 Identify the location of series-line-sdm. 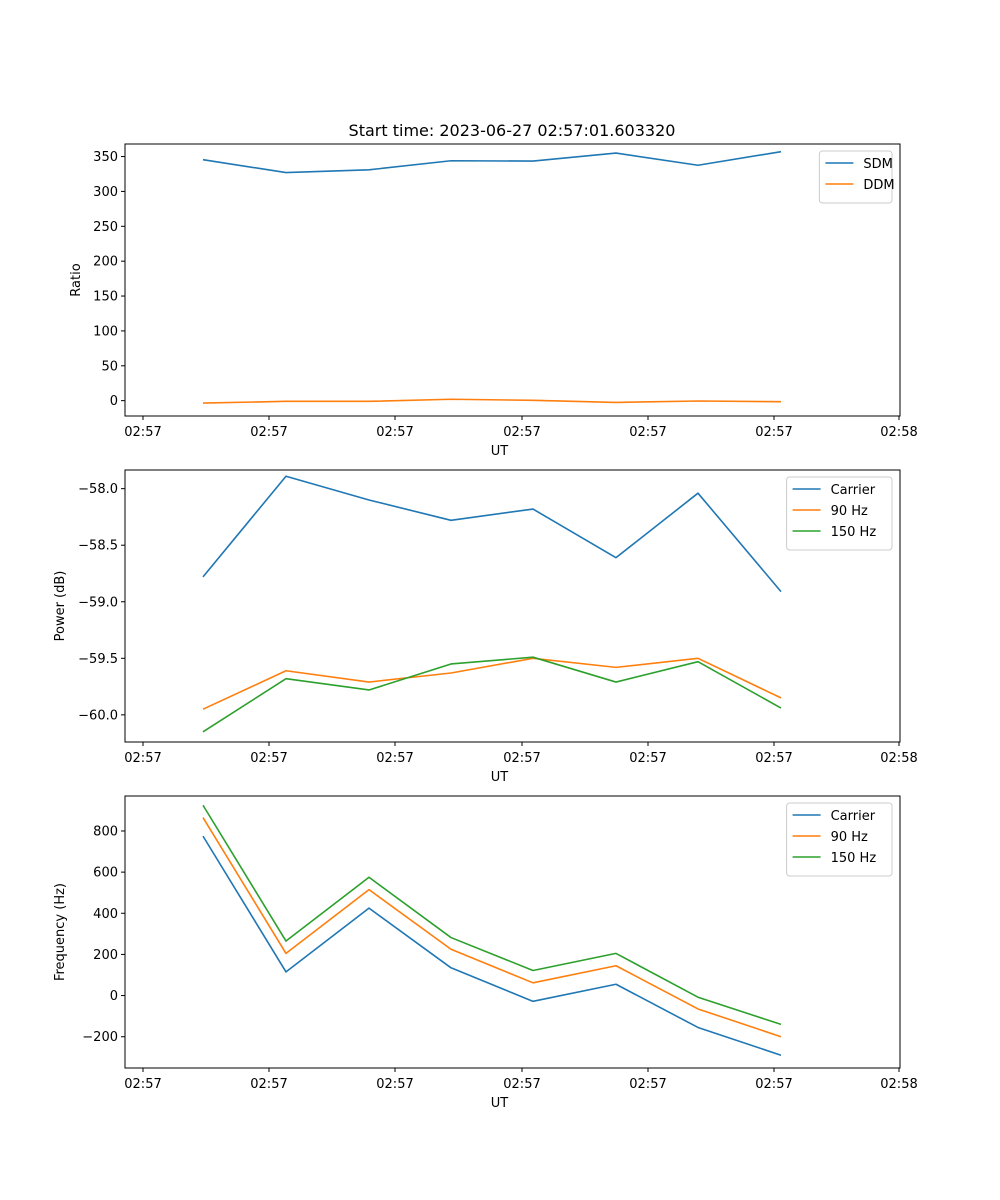
(492, 162).